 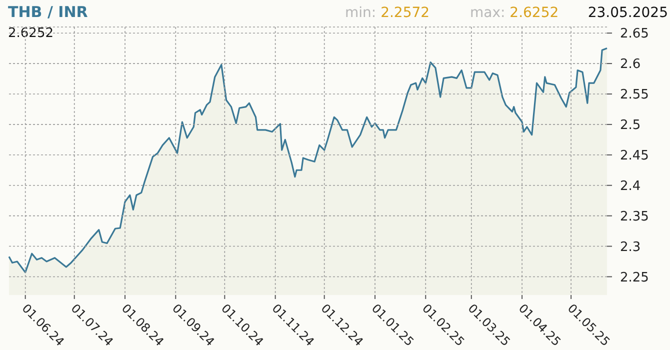 I want to click on annotation: 2.6252, so click(x=31, y=33).